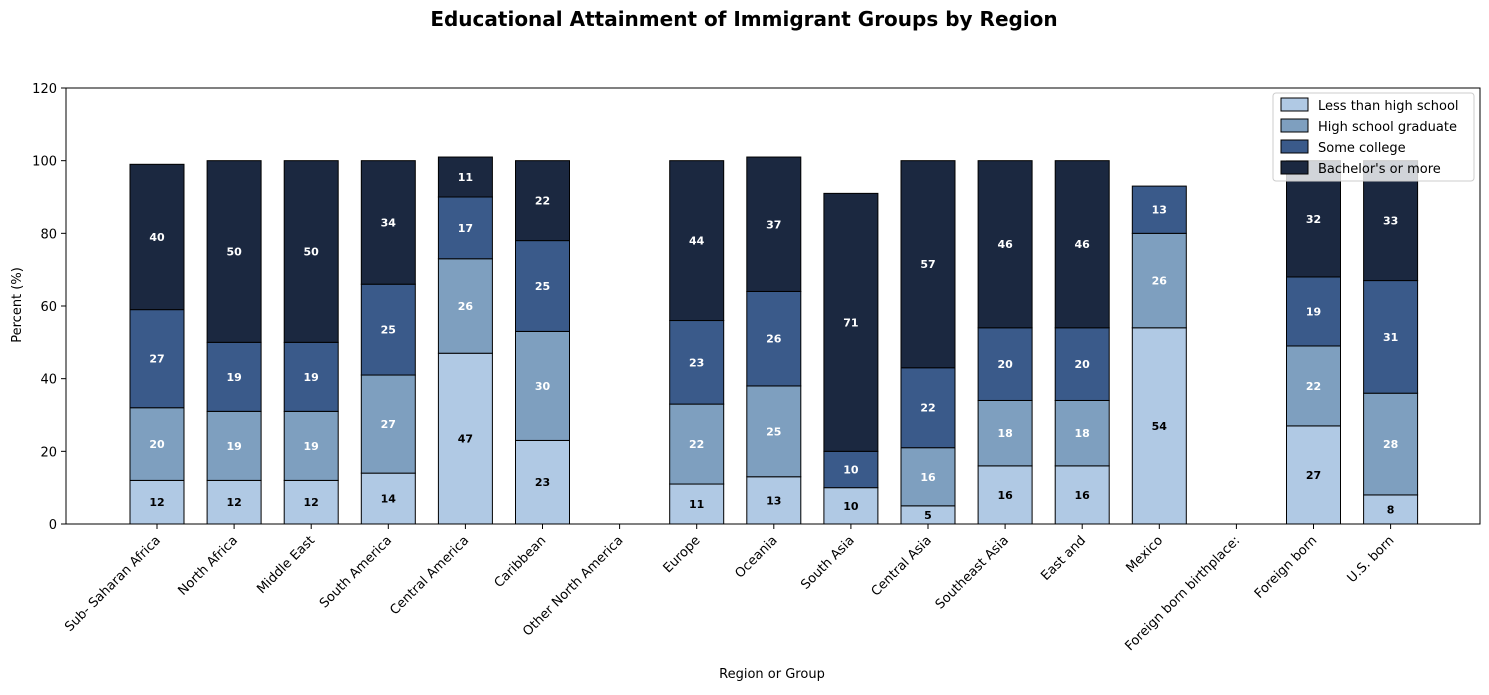  Describe the element at coordinates (1379, 169) in the screenshot. I see `legend-label: Bachelor's or more` at that location.